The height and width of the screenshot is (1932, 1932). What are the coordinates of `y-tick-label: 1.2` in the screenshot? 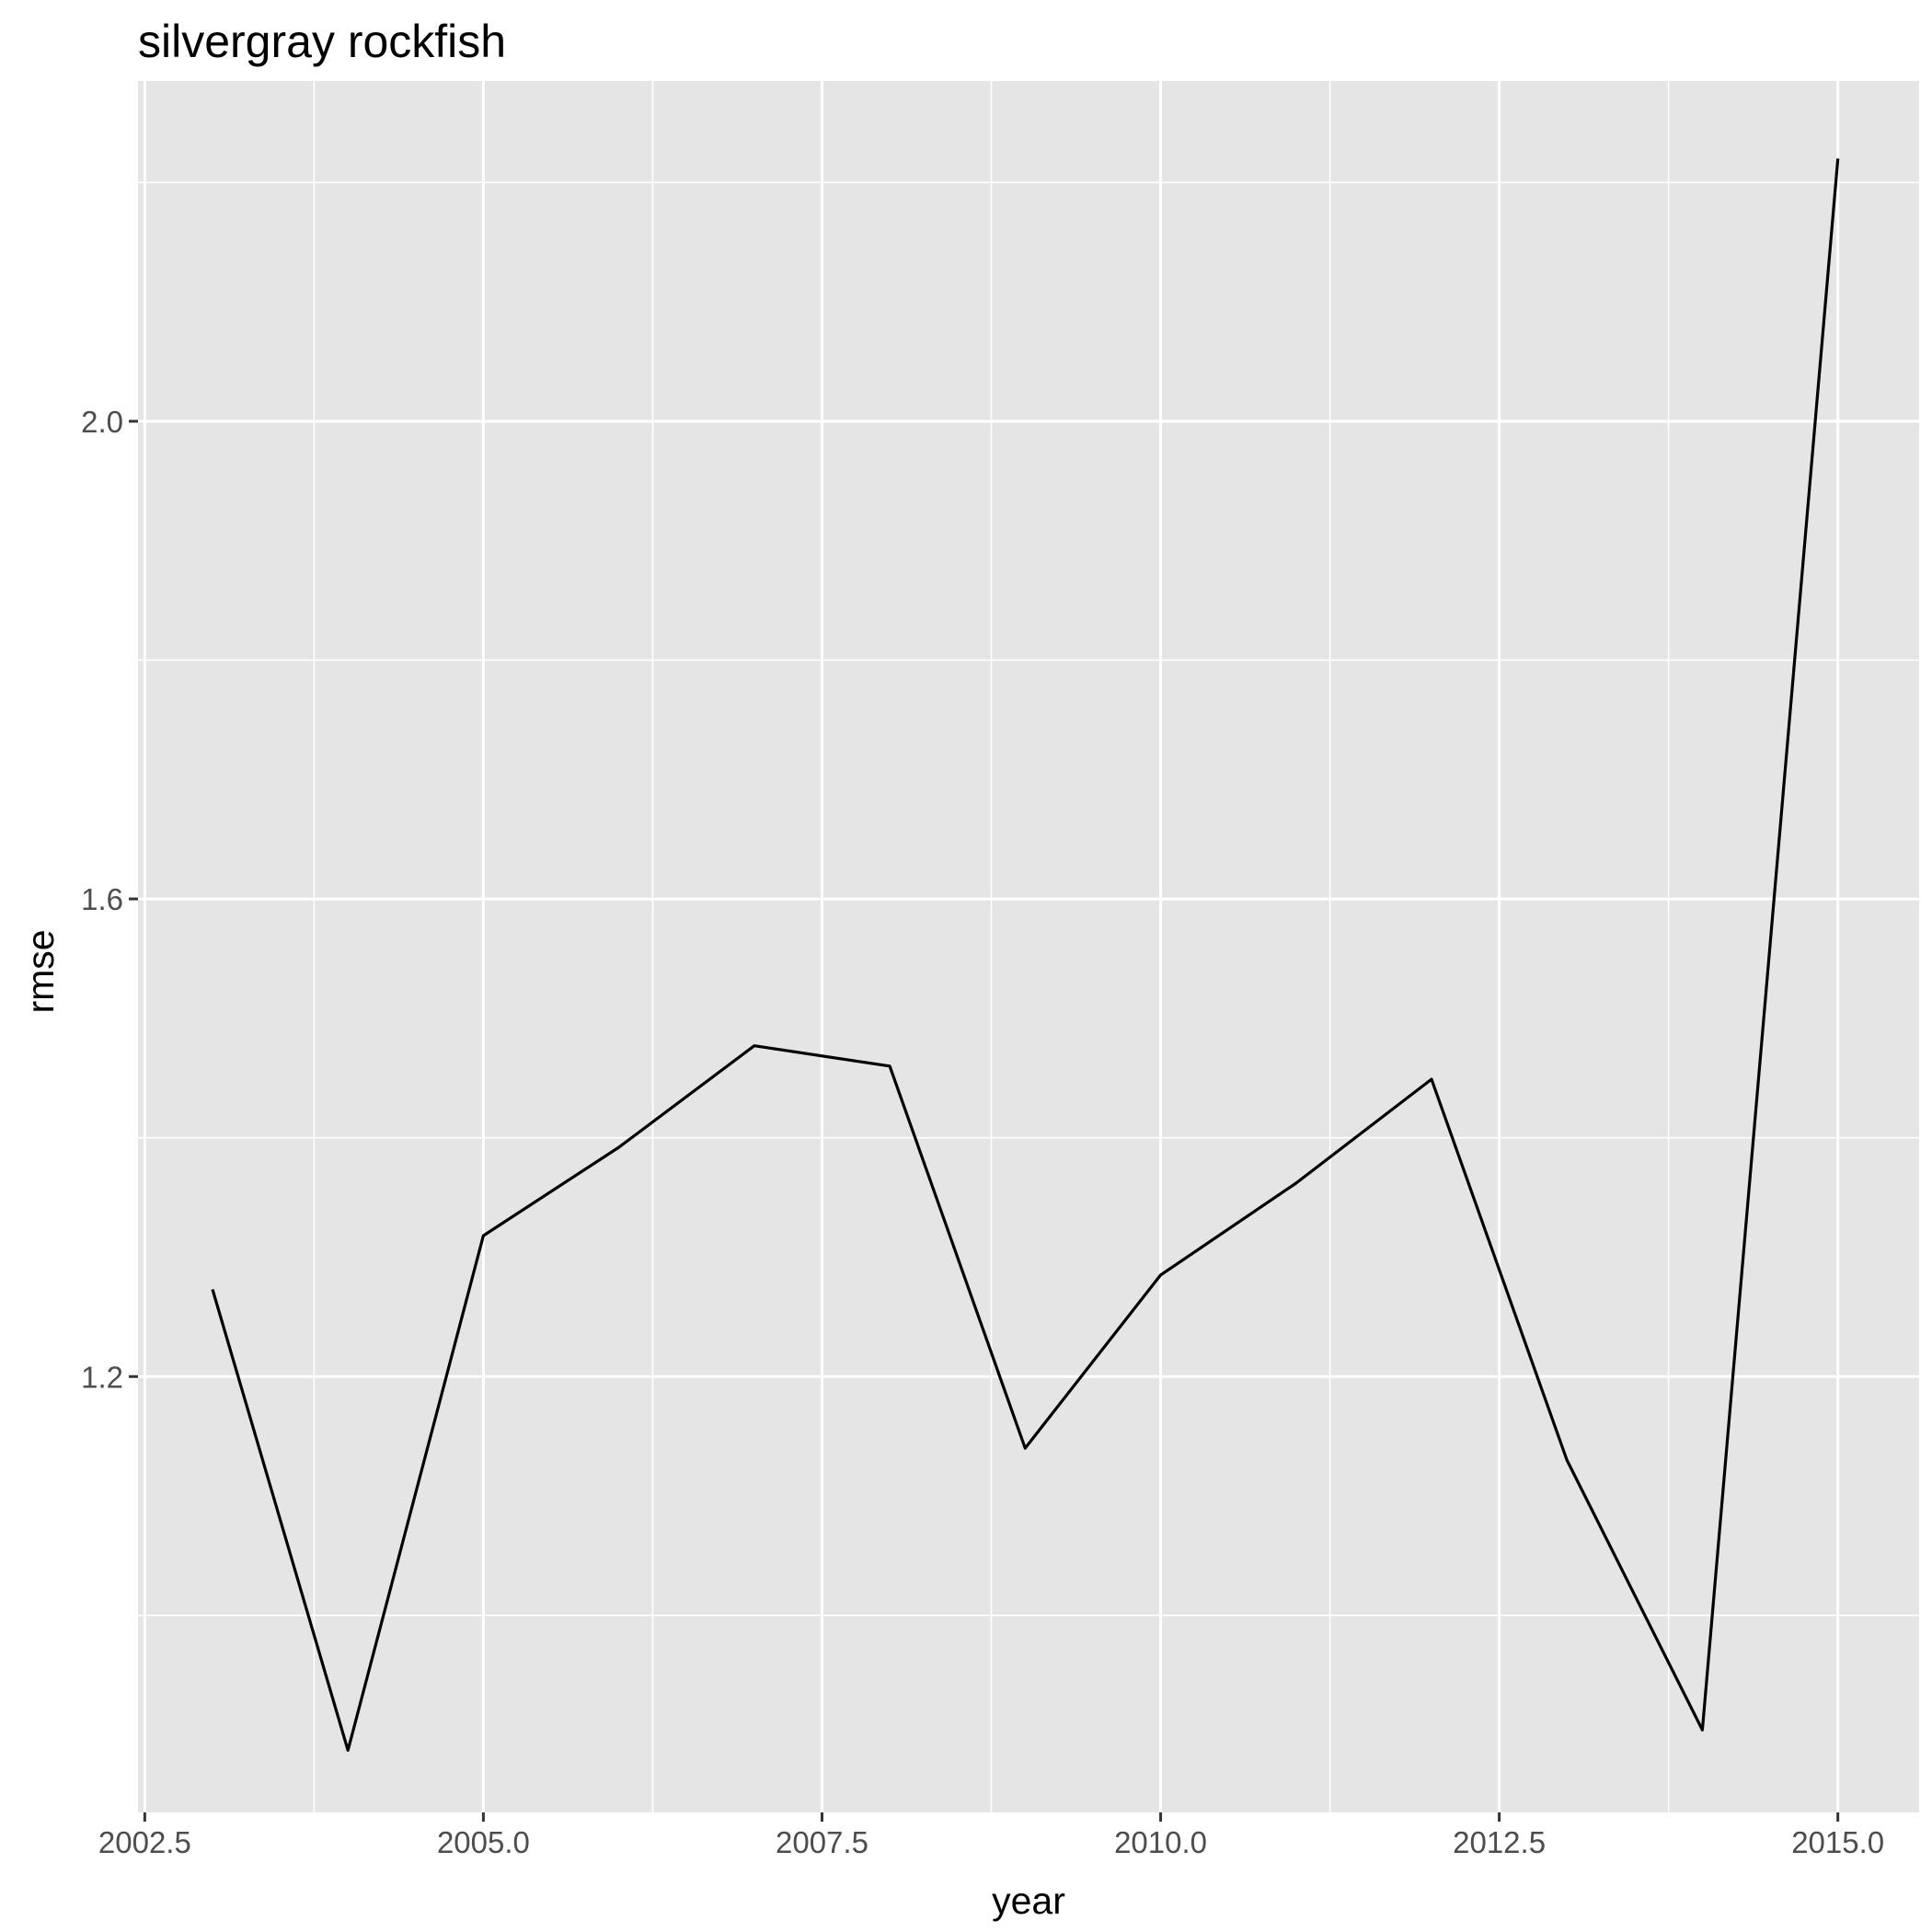 It's located at (102, 1377).